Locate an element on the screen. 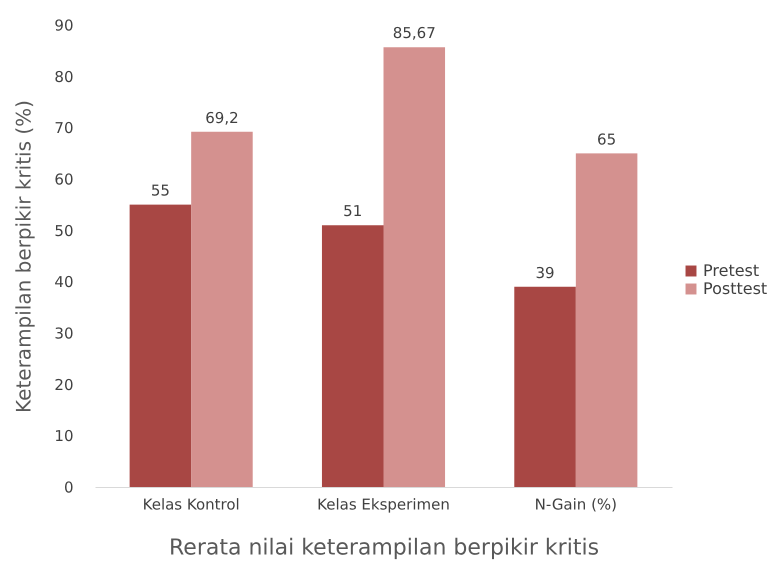 This screenshot has height=573, width=775. data-label: 51 is located at coordinates (352, 211).